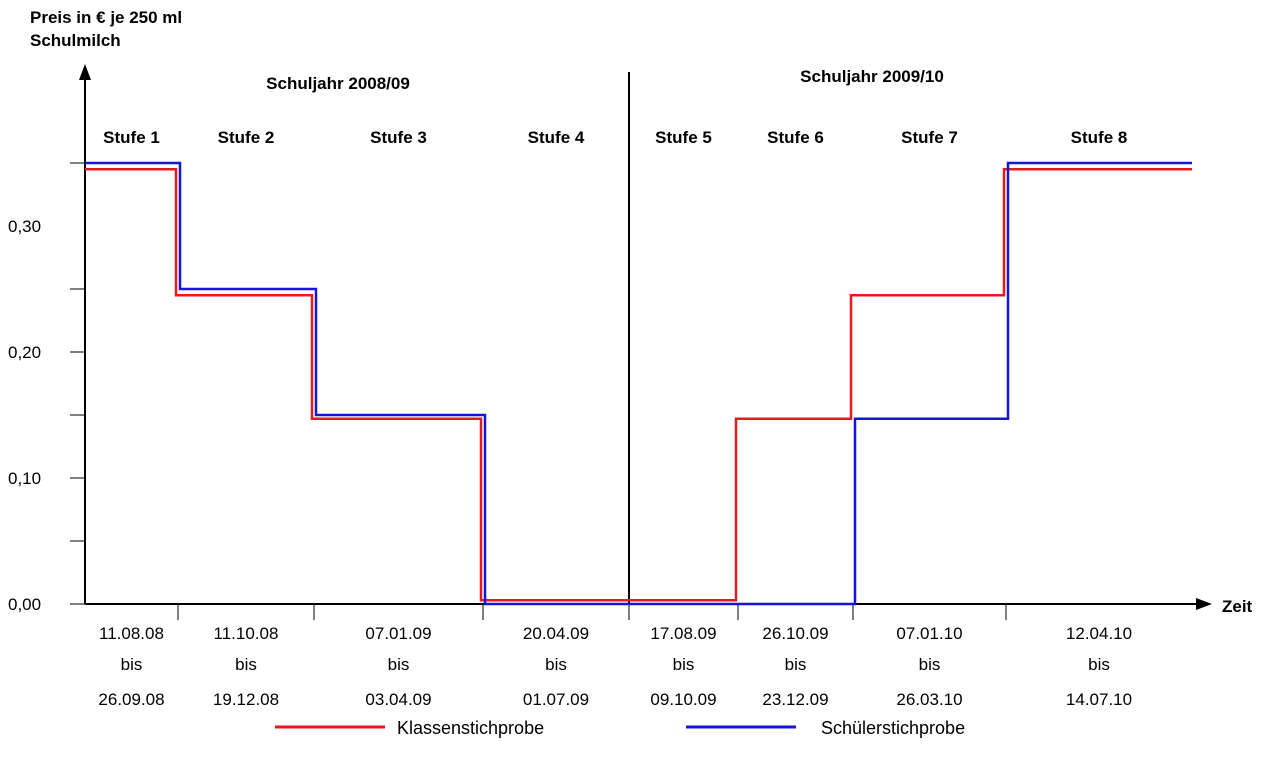 Image resolution: width=1276 pixels, height=765 pixels. Describe the element at coordinates (893, 728) in the screenshot. I see `legend-label-schueler: Schülerstichprobe` at that location.